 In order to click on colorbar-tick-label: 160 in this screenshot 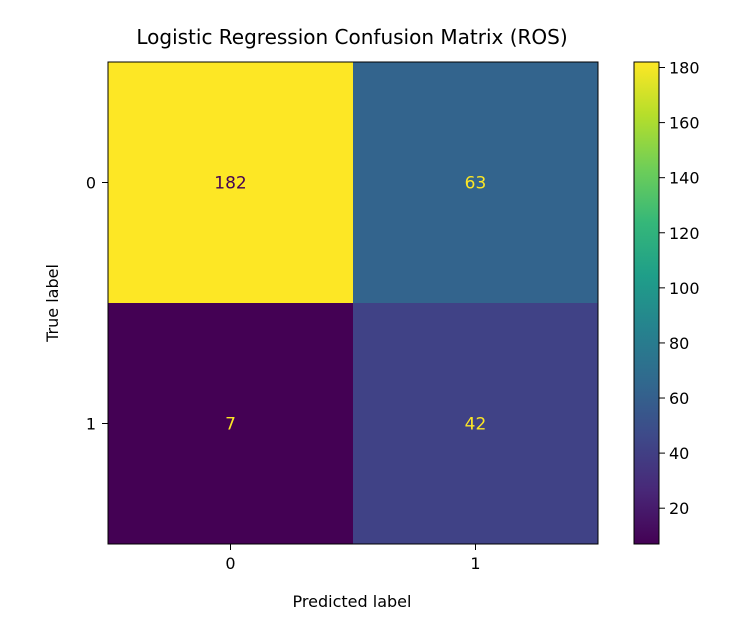, I will do `click(684, 123)`.